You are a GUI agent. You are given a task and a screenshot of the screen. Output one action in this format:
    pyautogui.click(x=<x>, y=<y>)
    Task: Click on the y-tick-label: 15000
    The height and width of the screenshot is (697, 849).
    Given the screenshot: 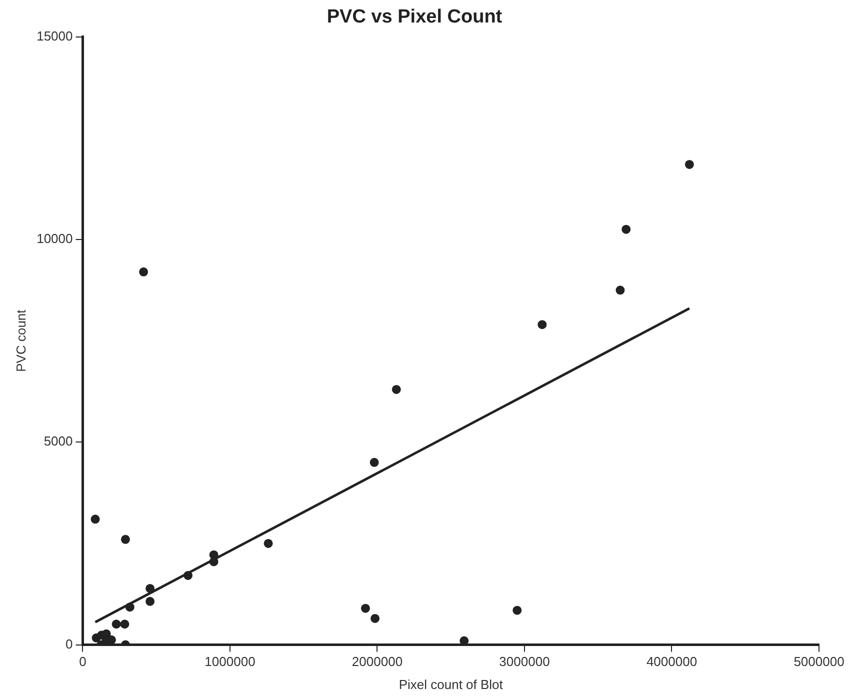 What is the action you would take?
    pyautogui.click(x=54, y=36)
    